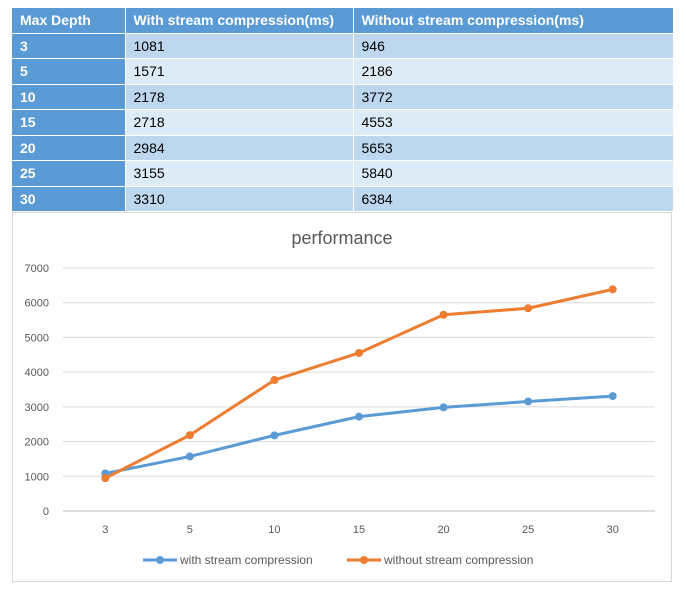  I want to click on legend-item: without stream compression, so click(440, 560).